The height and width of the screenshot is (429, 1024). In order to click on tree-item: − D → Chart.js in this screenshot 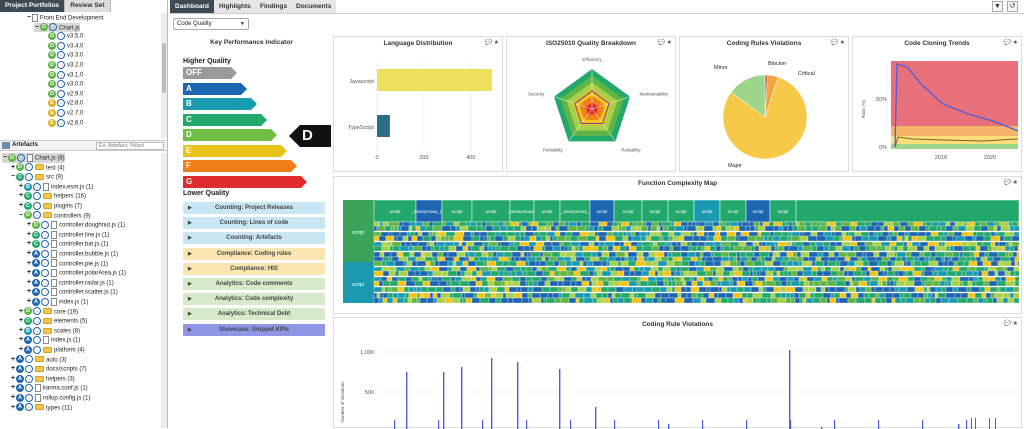, I will do `click(57, 27)`.